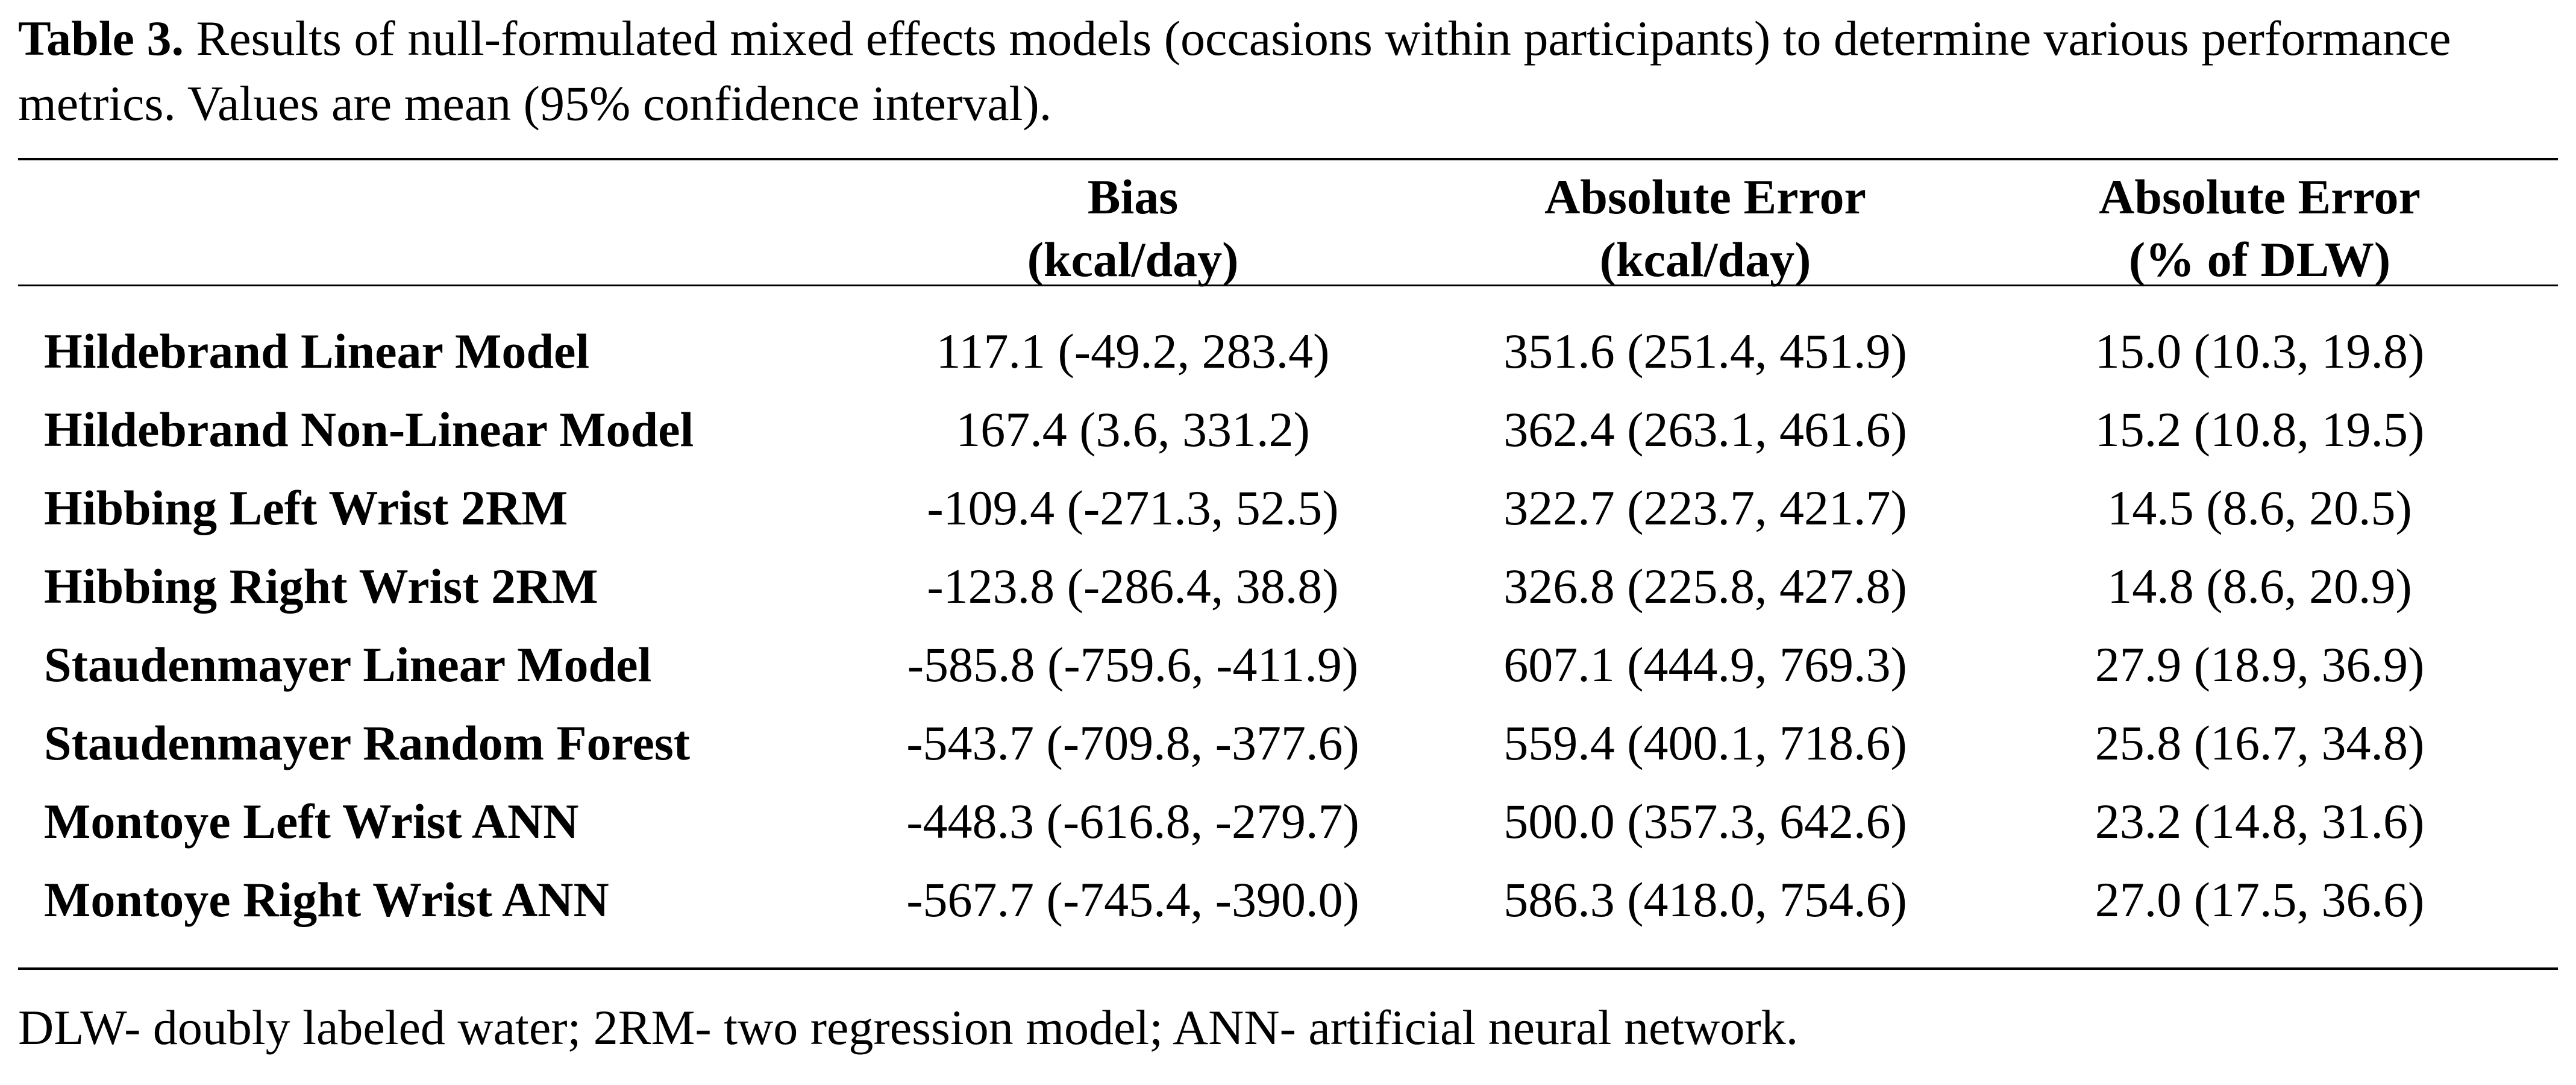 This screenshot has width=2576, height=1085. I want to click on abs-error-kcal-cell: 559.4 (400.1, 718.6), so click(1705, 742).